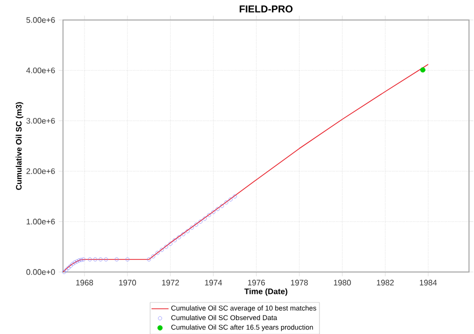 The image size is (474, 334). What do you see at coordinates (40, 171) in the screenshot?
I see `y-tick-label: 2.00e+6` at bounding box center [40, 171].